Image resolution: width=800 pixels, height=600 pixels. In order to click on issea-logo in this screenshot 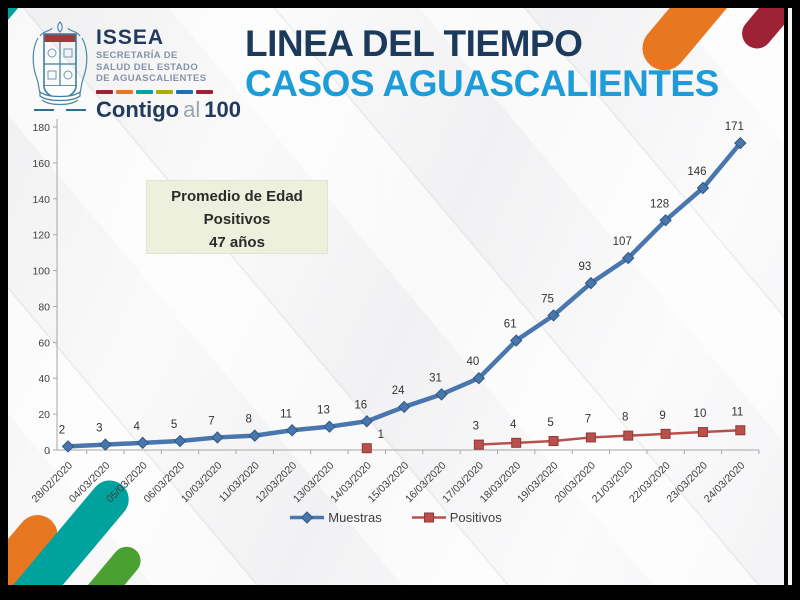, I will do `click(60, 66)`.